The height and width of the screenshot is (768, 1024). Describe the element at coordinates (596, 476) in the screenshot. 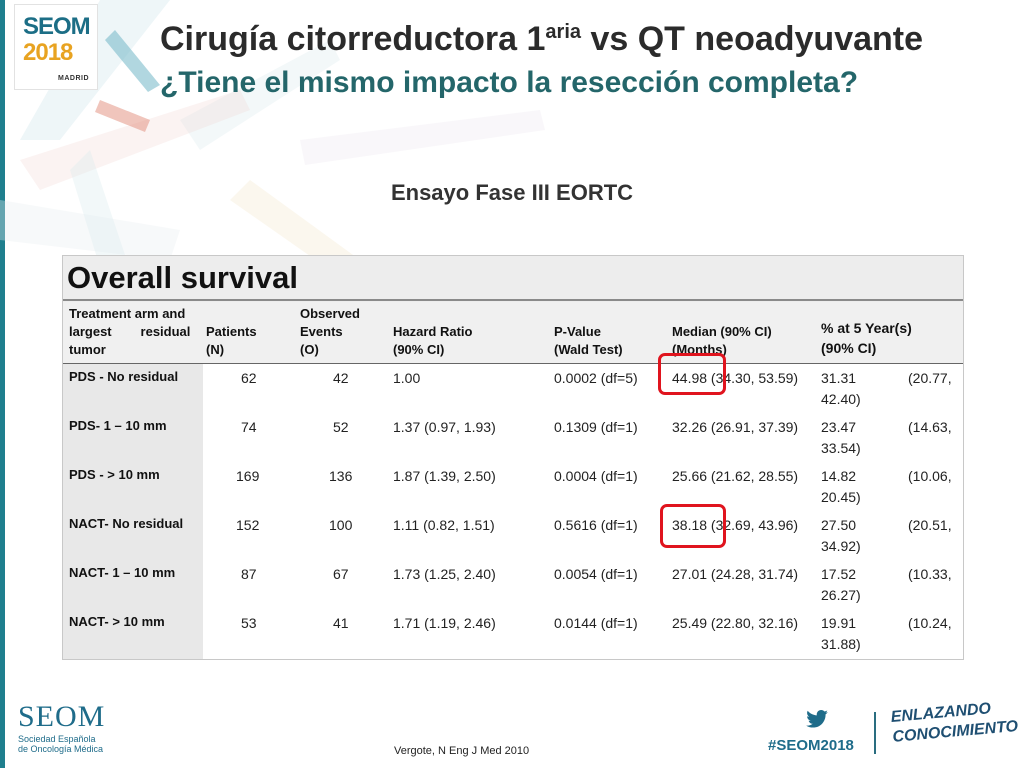

I see `p-value-cell: 0.0004 (df=1)` at that location.